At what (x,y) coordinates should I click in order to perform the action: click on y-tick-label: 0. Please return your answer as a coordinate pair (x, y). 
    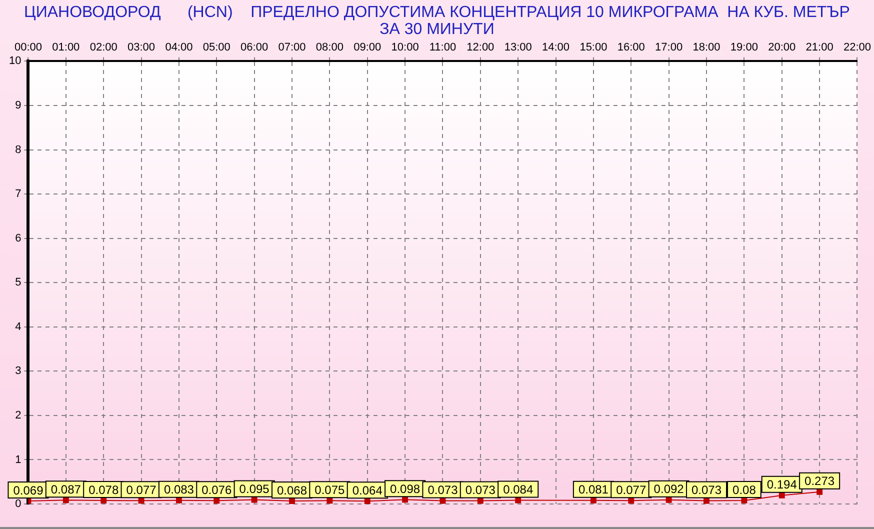
    Looking at the image, I should click on (18, 504).